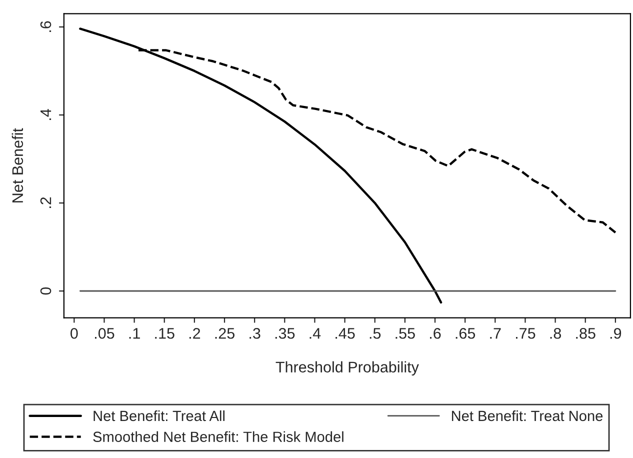  I want to click on x-tick-label: .55, so click(405, 333).